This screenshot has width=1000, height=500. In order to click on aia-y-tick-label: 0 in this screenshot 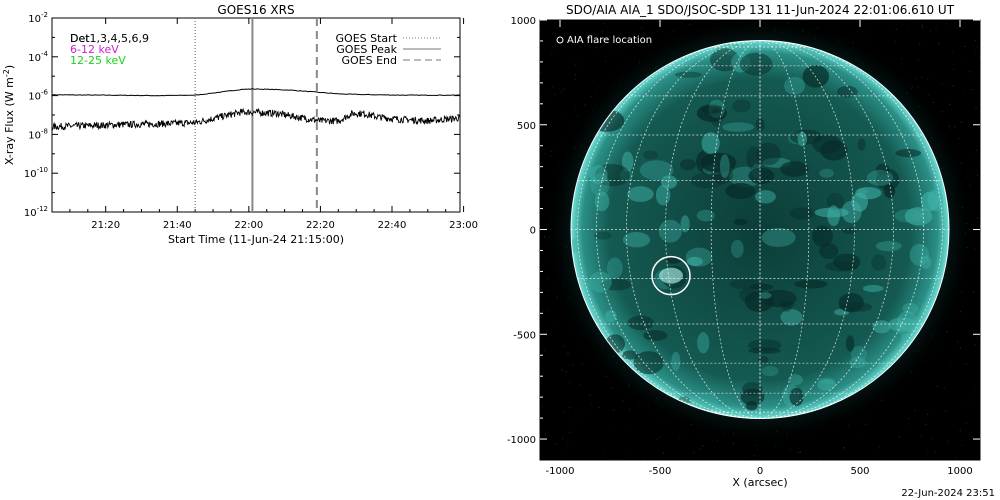, I will do `click(533, 231)`.